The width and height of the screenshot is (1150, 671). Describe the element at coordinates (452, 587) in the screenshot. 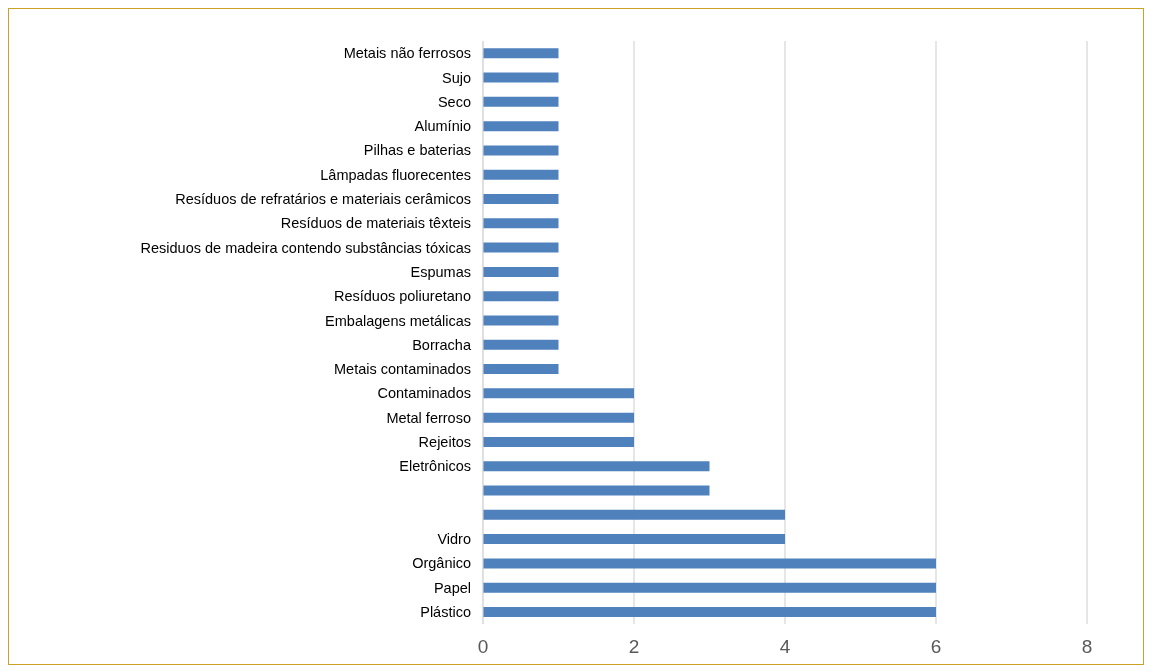

I see `y-tick-label: Papel` at that location.